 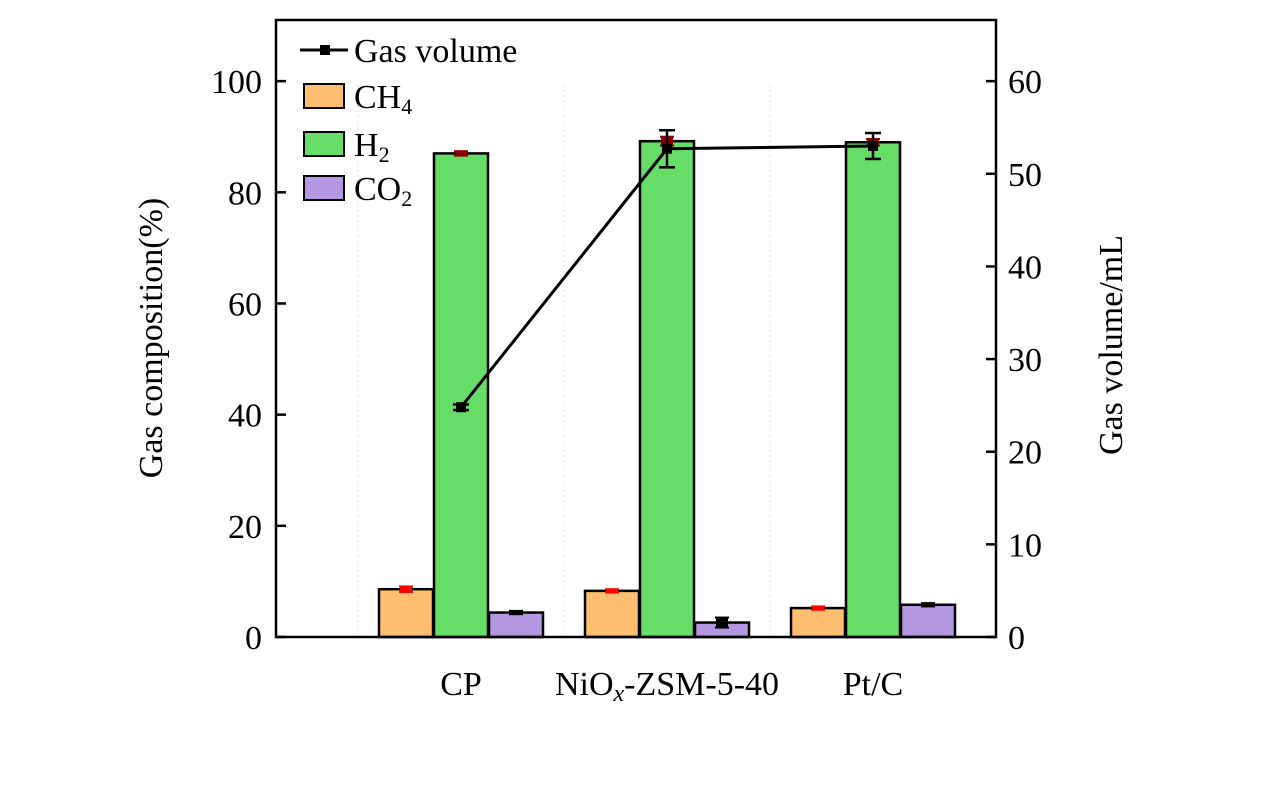 I want to click on category-label-2: Pt/C, so click(x=873, y=684).